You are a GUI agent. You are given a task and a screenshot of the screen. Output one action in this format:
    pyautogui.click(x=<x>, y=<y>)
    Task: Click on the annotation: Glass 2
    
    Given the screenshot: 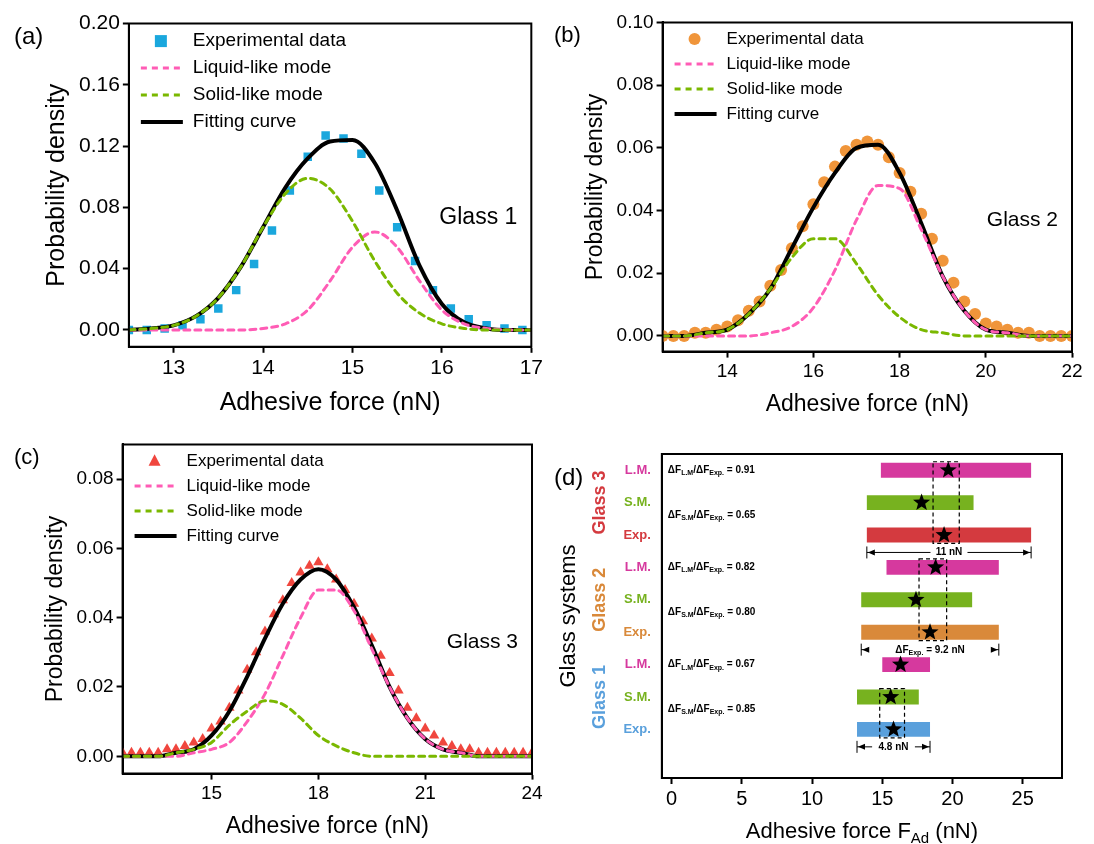 What is the action you would take?
    pyautogui.click(x=1022, y=218)
    